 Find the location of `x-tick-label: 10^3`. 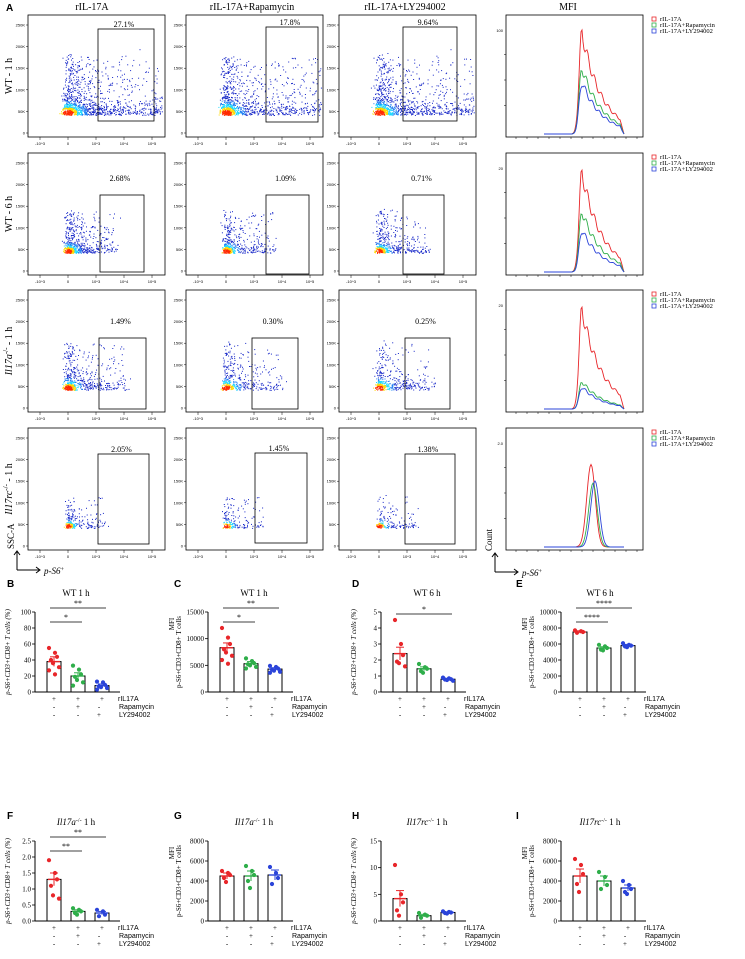

x-tick-label: 10^3 is located at coordinates (254, 281).